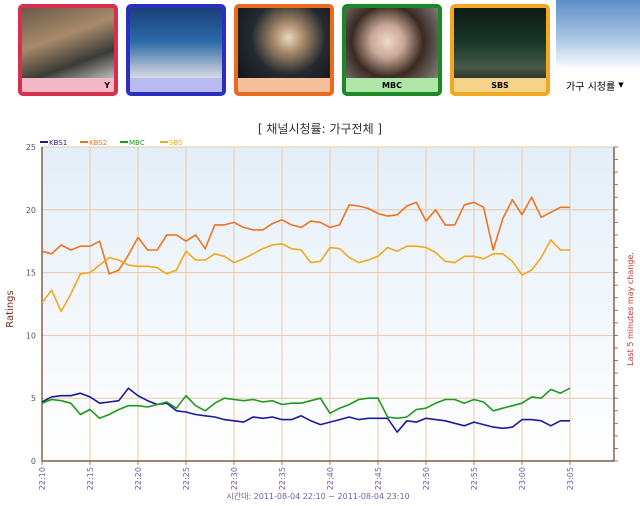  Describe the element at coordinates (378, 478) in the screenshot. I see `x-tick-label: 22:45` at that location.